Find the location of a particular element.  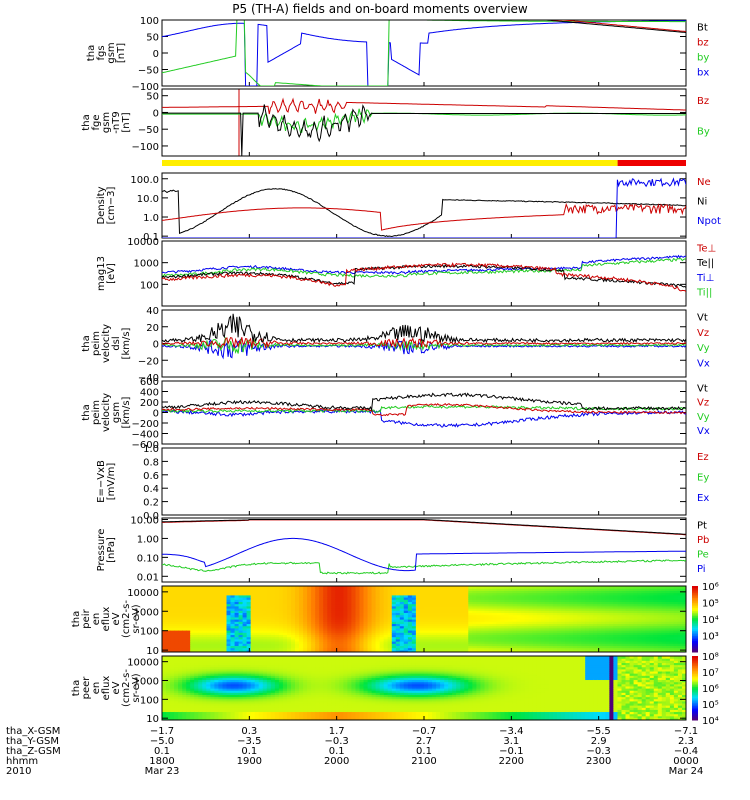

ylabel-line: gsm is located at coordinates (116, 412).